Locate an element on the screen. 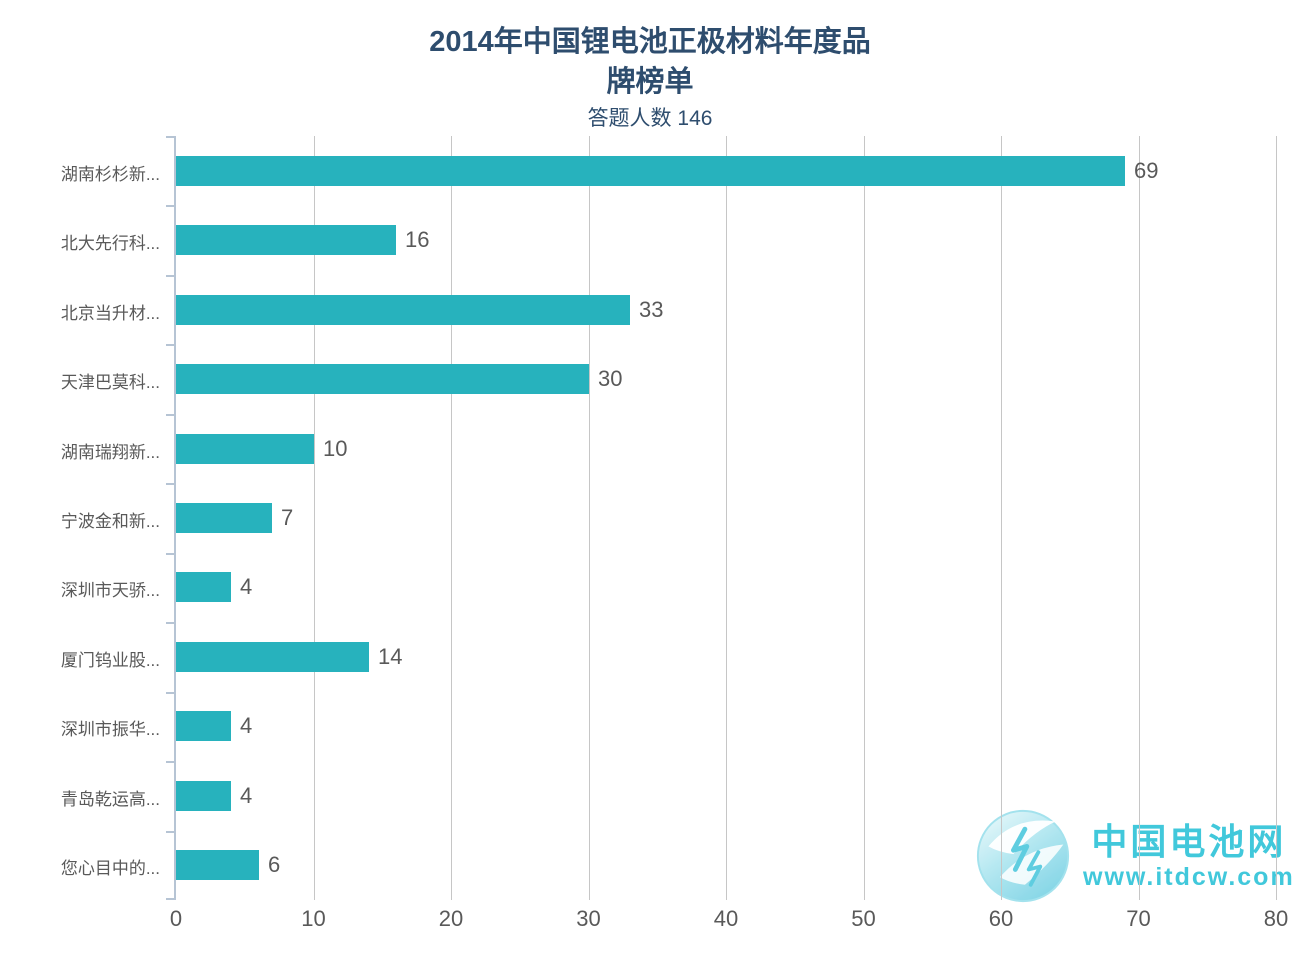  y-axis-line is located at coordinates (175, 518).